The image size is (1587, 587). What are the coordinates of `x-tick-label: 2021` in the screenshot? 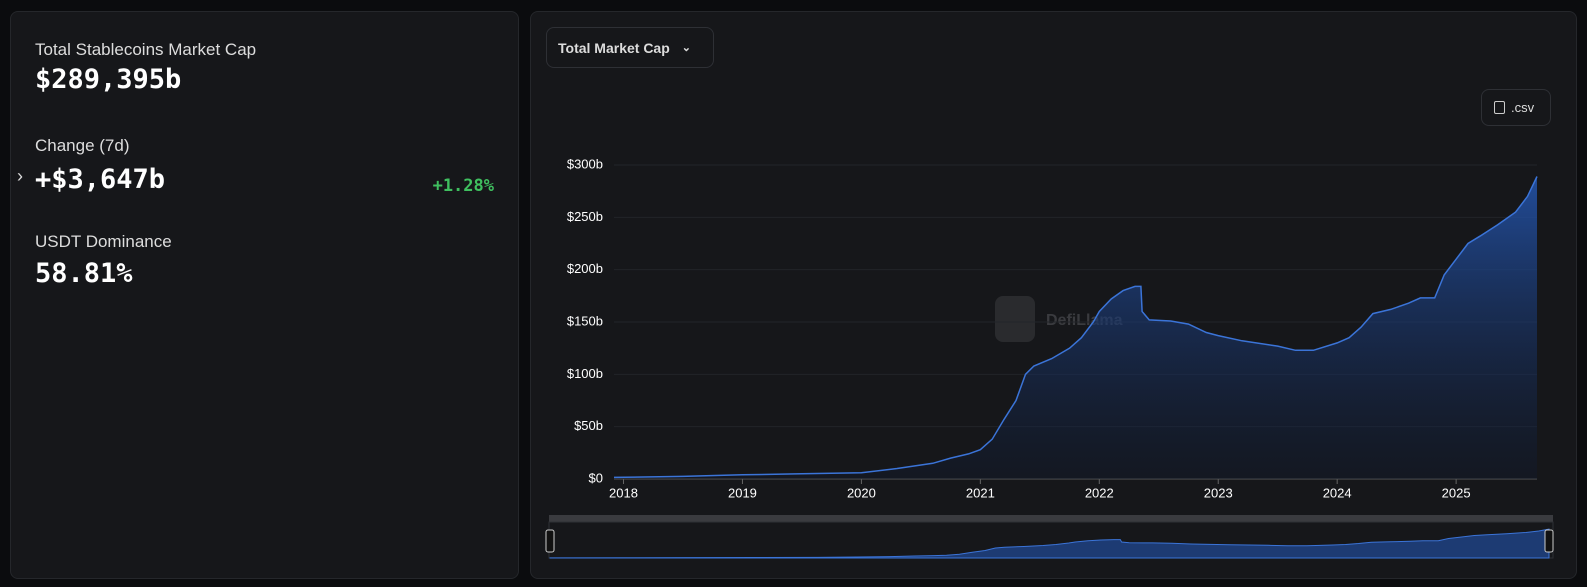 It's located at (980, 492).